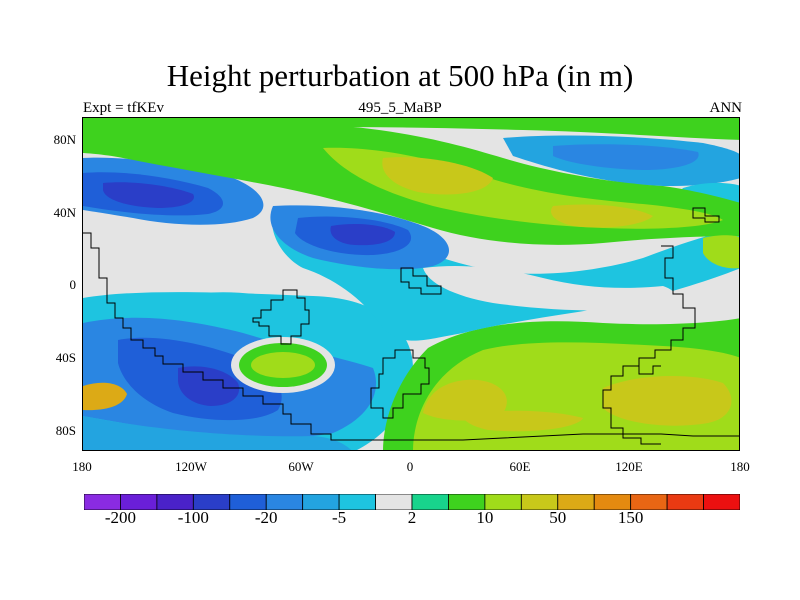 Image resolution: width=800 pixels, height=600 pixels. What do you see at coordinates (65, 357) in the screenshot?
I see `lat-label-40s: 40S` at bounding box center [65, 357].